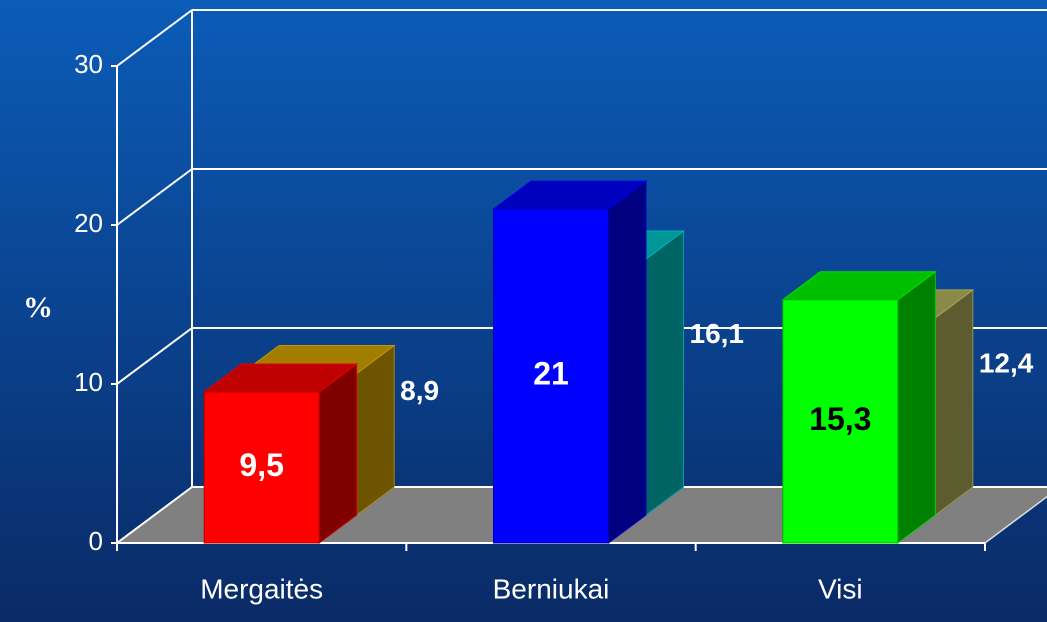  What do you see at coordinates (840, 419) in the screenshot?
I see `data-label: 15,3` at bounding box center [840, 419].